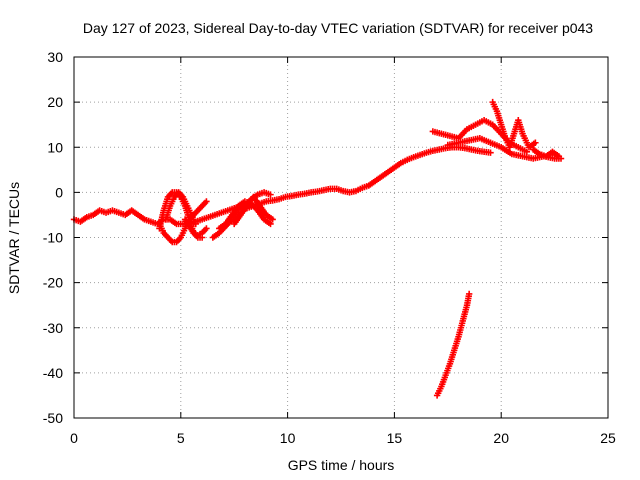 The image size is (640, 480). Describe the element at coordinates (53, 373) in the screenshot. I see `y-tick-label: -40` at that location.